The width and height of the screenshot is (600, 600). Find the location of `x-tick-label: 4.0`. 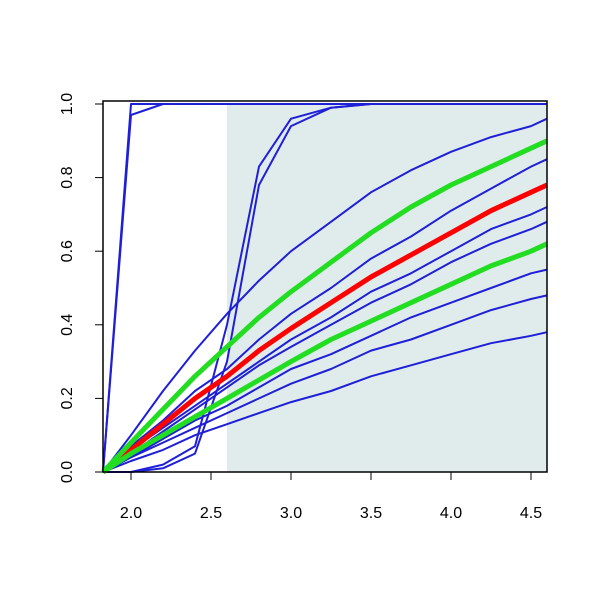

x-tick-label: 4.0 is located at coordinates (451, 513).